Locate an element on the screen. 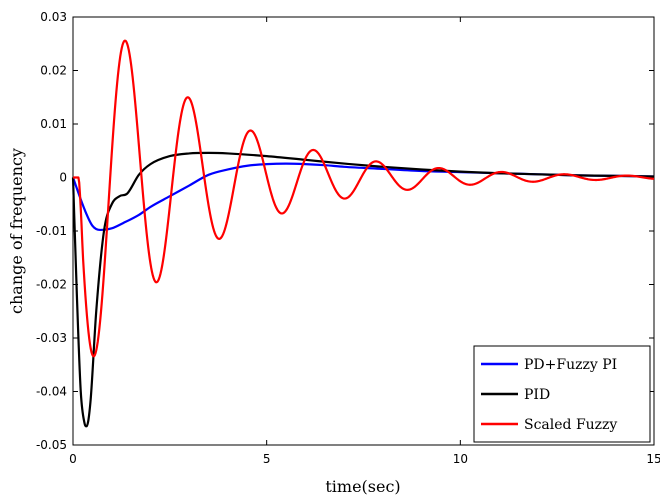 Image resolution: width=660 pixels, height=497 pixels. y-tick-label: -0.04 is located at coordinates (51, 392).